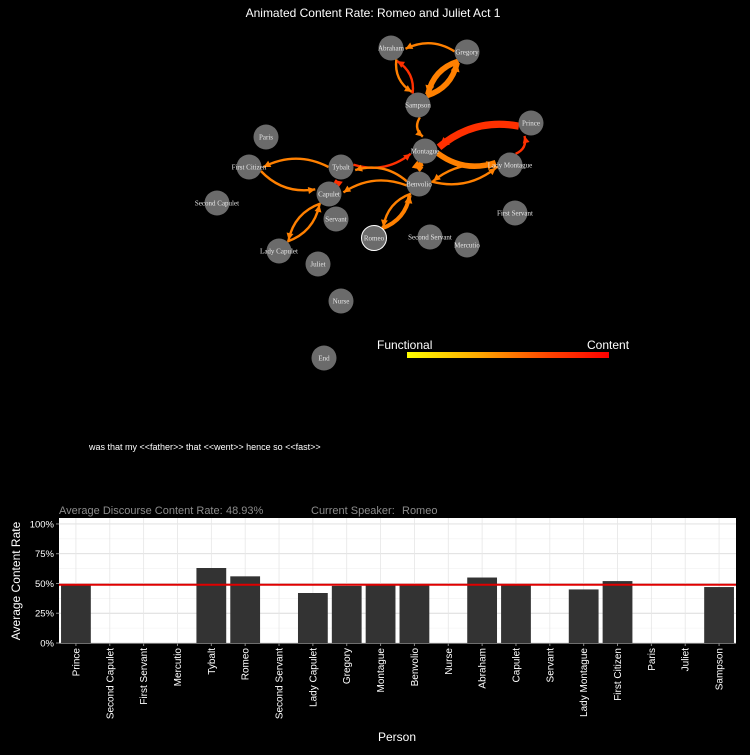 Image resolution: width=750 pixels, height=755 pixels. I want to click on node-label: Benvolio, so click(419, 185).